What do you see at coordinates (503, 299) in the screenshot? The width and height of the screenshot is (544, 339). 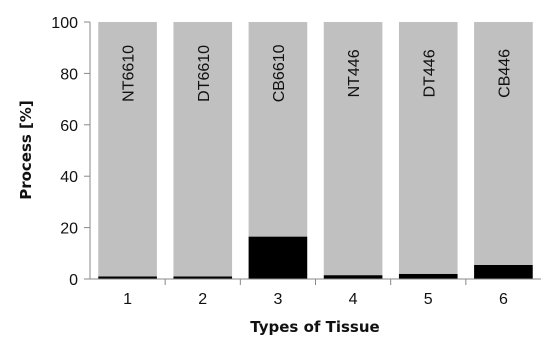 I see `x-tick-label: 6` at bounding box center [503, 299].